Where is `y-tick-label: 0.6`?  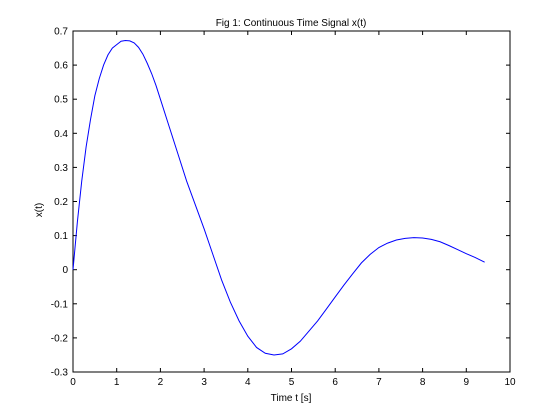
y-tick-label: 0.6 is located at coordinates (61, 66).